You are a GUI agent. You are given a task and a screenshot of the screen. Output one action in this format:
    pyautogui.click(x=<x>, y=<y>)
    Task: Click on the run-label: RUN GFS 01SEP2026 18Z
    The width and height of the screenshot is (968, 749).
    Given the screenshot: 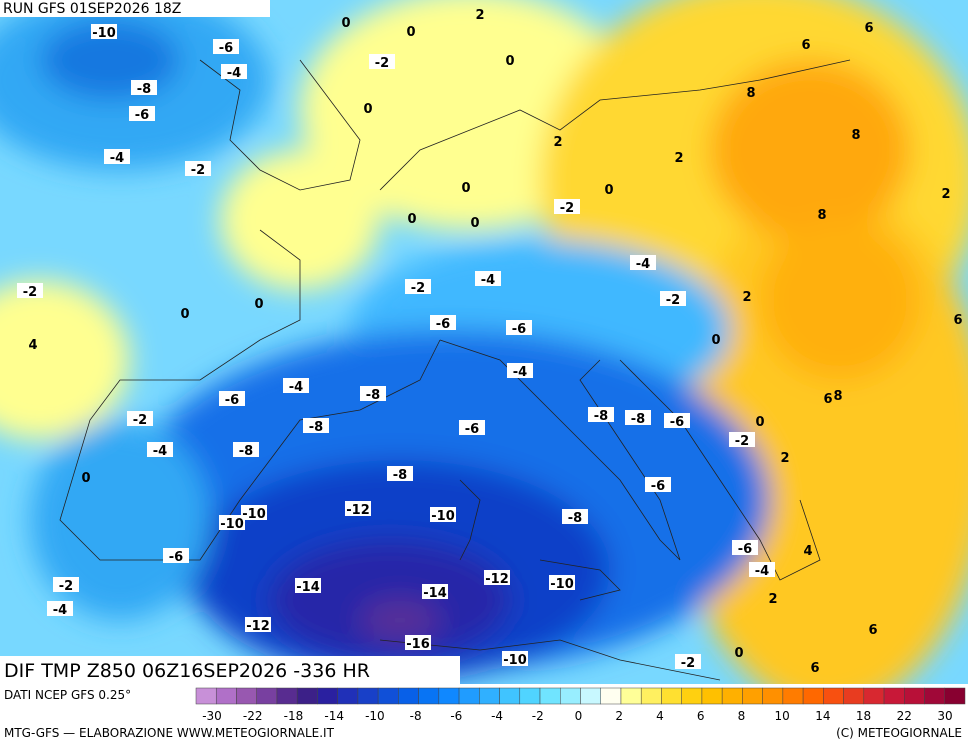 What is the action you would take?
    pyautogui.click(x=92, y=9)
    